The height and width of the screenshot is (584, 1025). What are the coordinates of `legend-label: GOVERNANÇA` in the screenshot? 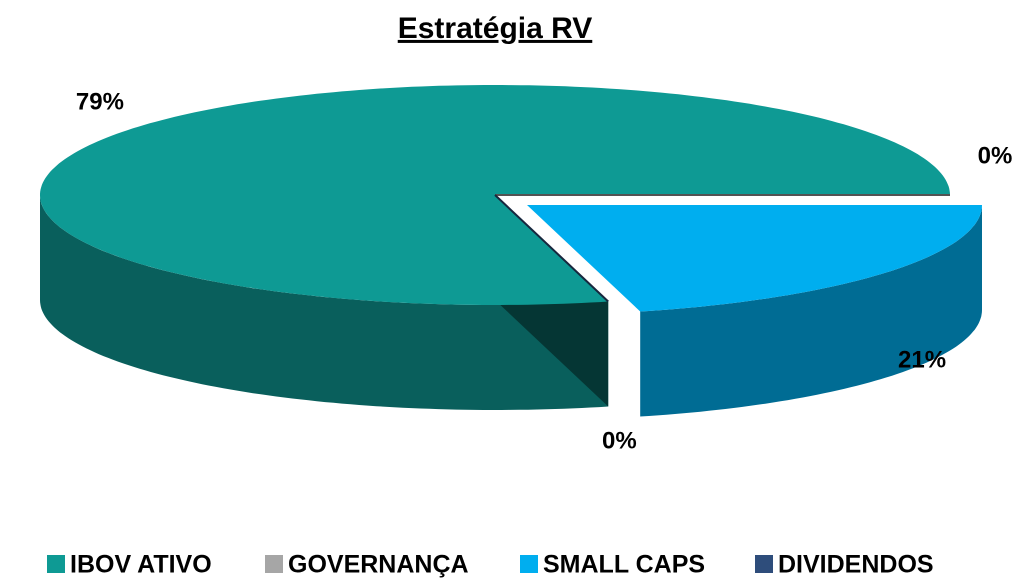 It's located at (378, 565).